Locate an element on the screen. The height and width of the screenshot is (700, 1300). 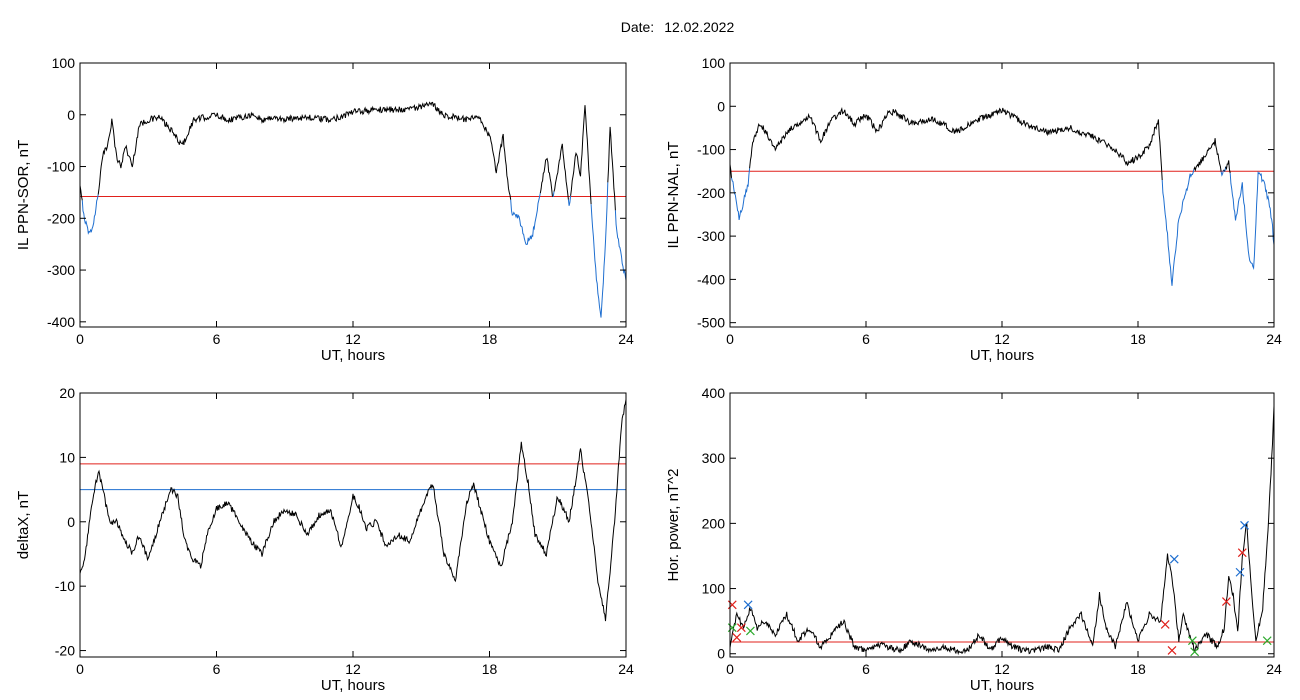
y-axis-label: Hor. power, nT^2 is located at coordinates (673, 525).